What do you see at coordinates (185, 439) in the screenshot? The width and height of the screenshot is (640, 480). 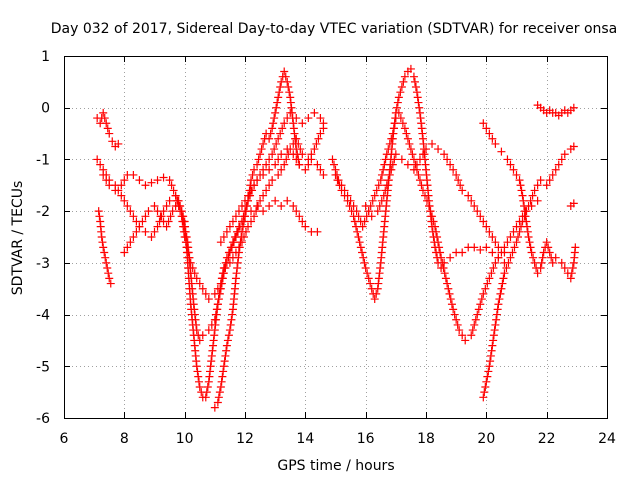 I see `x-tick-label: 10` at bounding box center [185, 439].